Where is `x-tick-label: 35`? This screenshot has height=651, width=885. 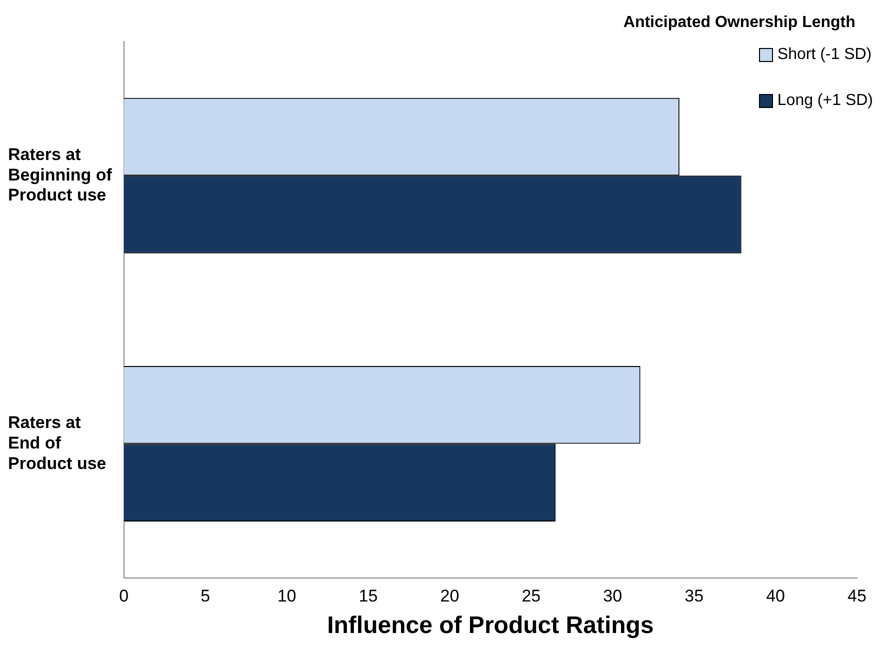 x-tick-label: 35 is located at coordinates (694, 596).